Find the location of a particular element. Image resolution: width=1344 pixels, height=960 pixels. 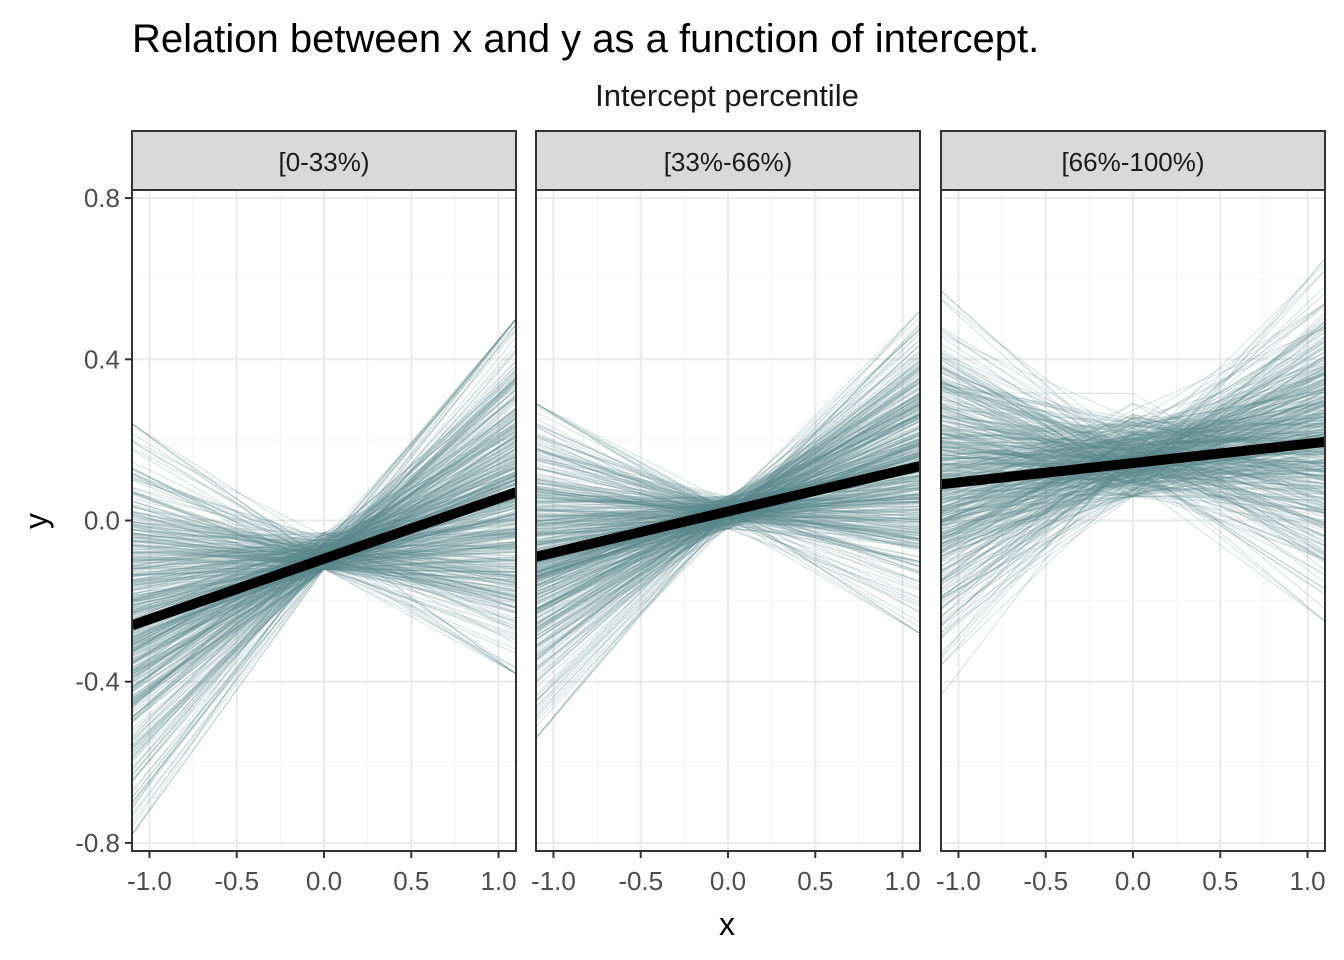

x-tick-label: 0.0 is located at coordinates (324, 881).